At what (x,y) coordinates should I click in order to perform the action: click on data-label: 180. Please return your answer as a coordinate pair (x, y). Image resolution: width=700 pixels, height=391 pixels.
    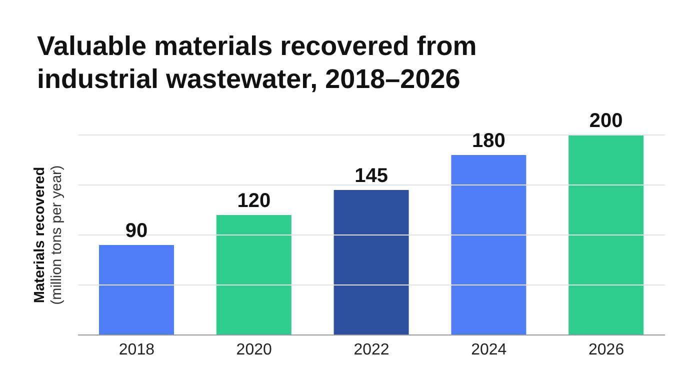
    Looking at the image, I should click on (489, 141).